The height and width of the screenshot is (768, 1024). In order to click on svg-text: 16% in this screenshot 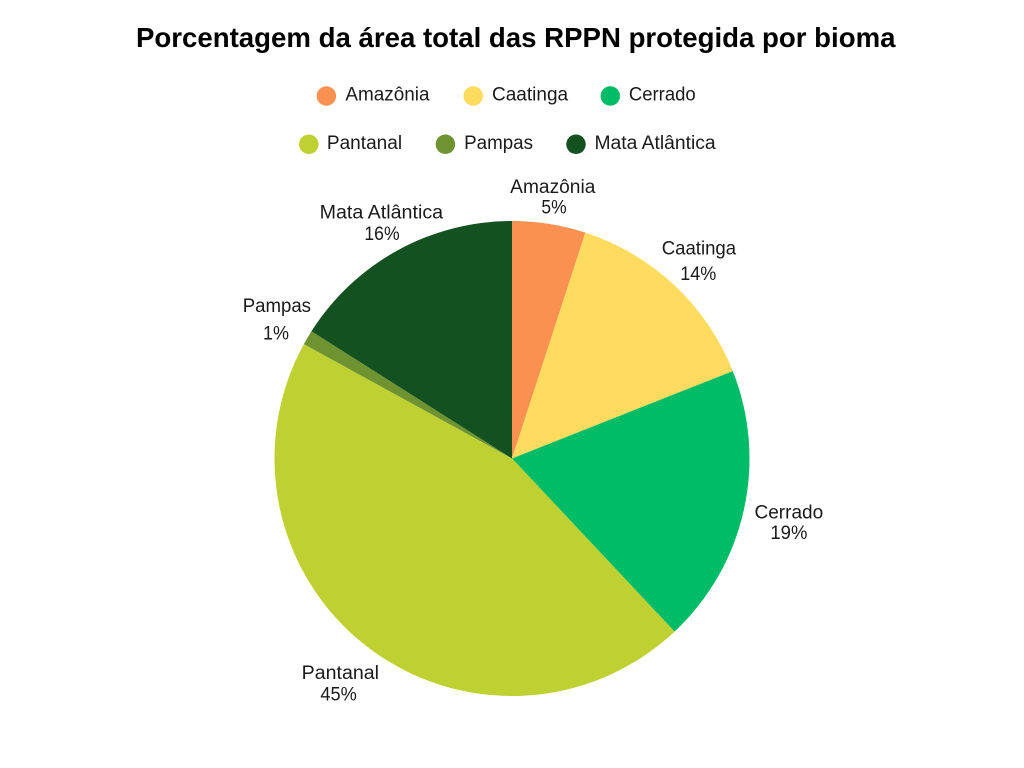, I will do `click(381, 234)`.